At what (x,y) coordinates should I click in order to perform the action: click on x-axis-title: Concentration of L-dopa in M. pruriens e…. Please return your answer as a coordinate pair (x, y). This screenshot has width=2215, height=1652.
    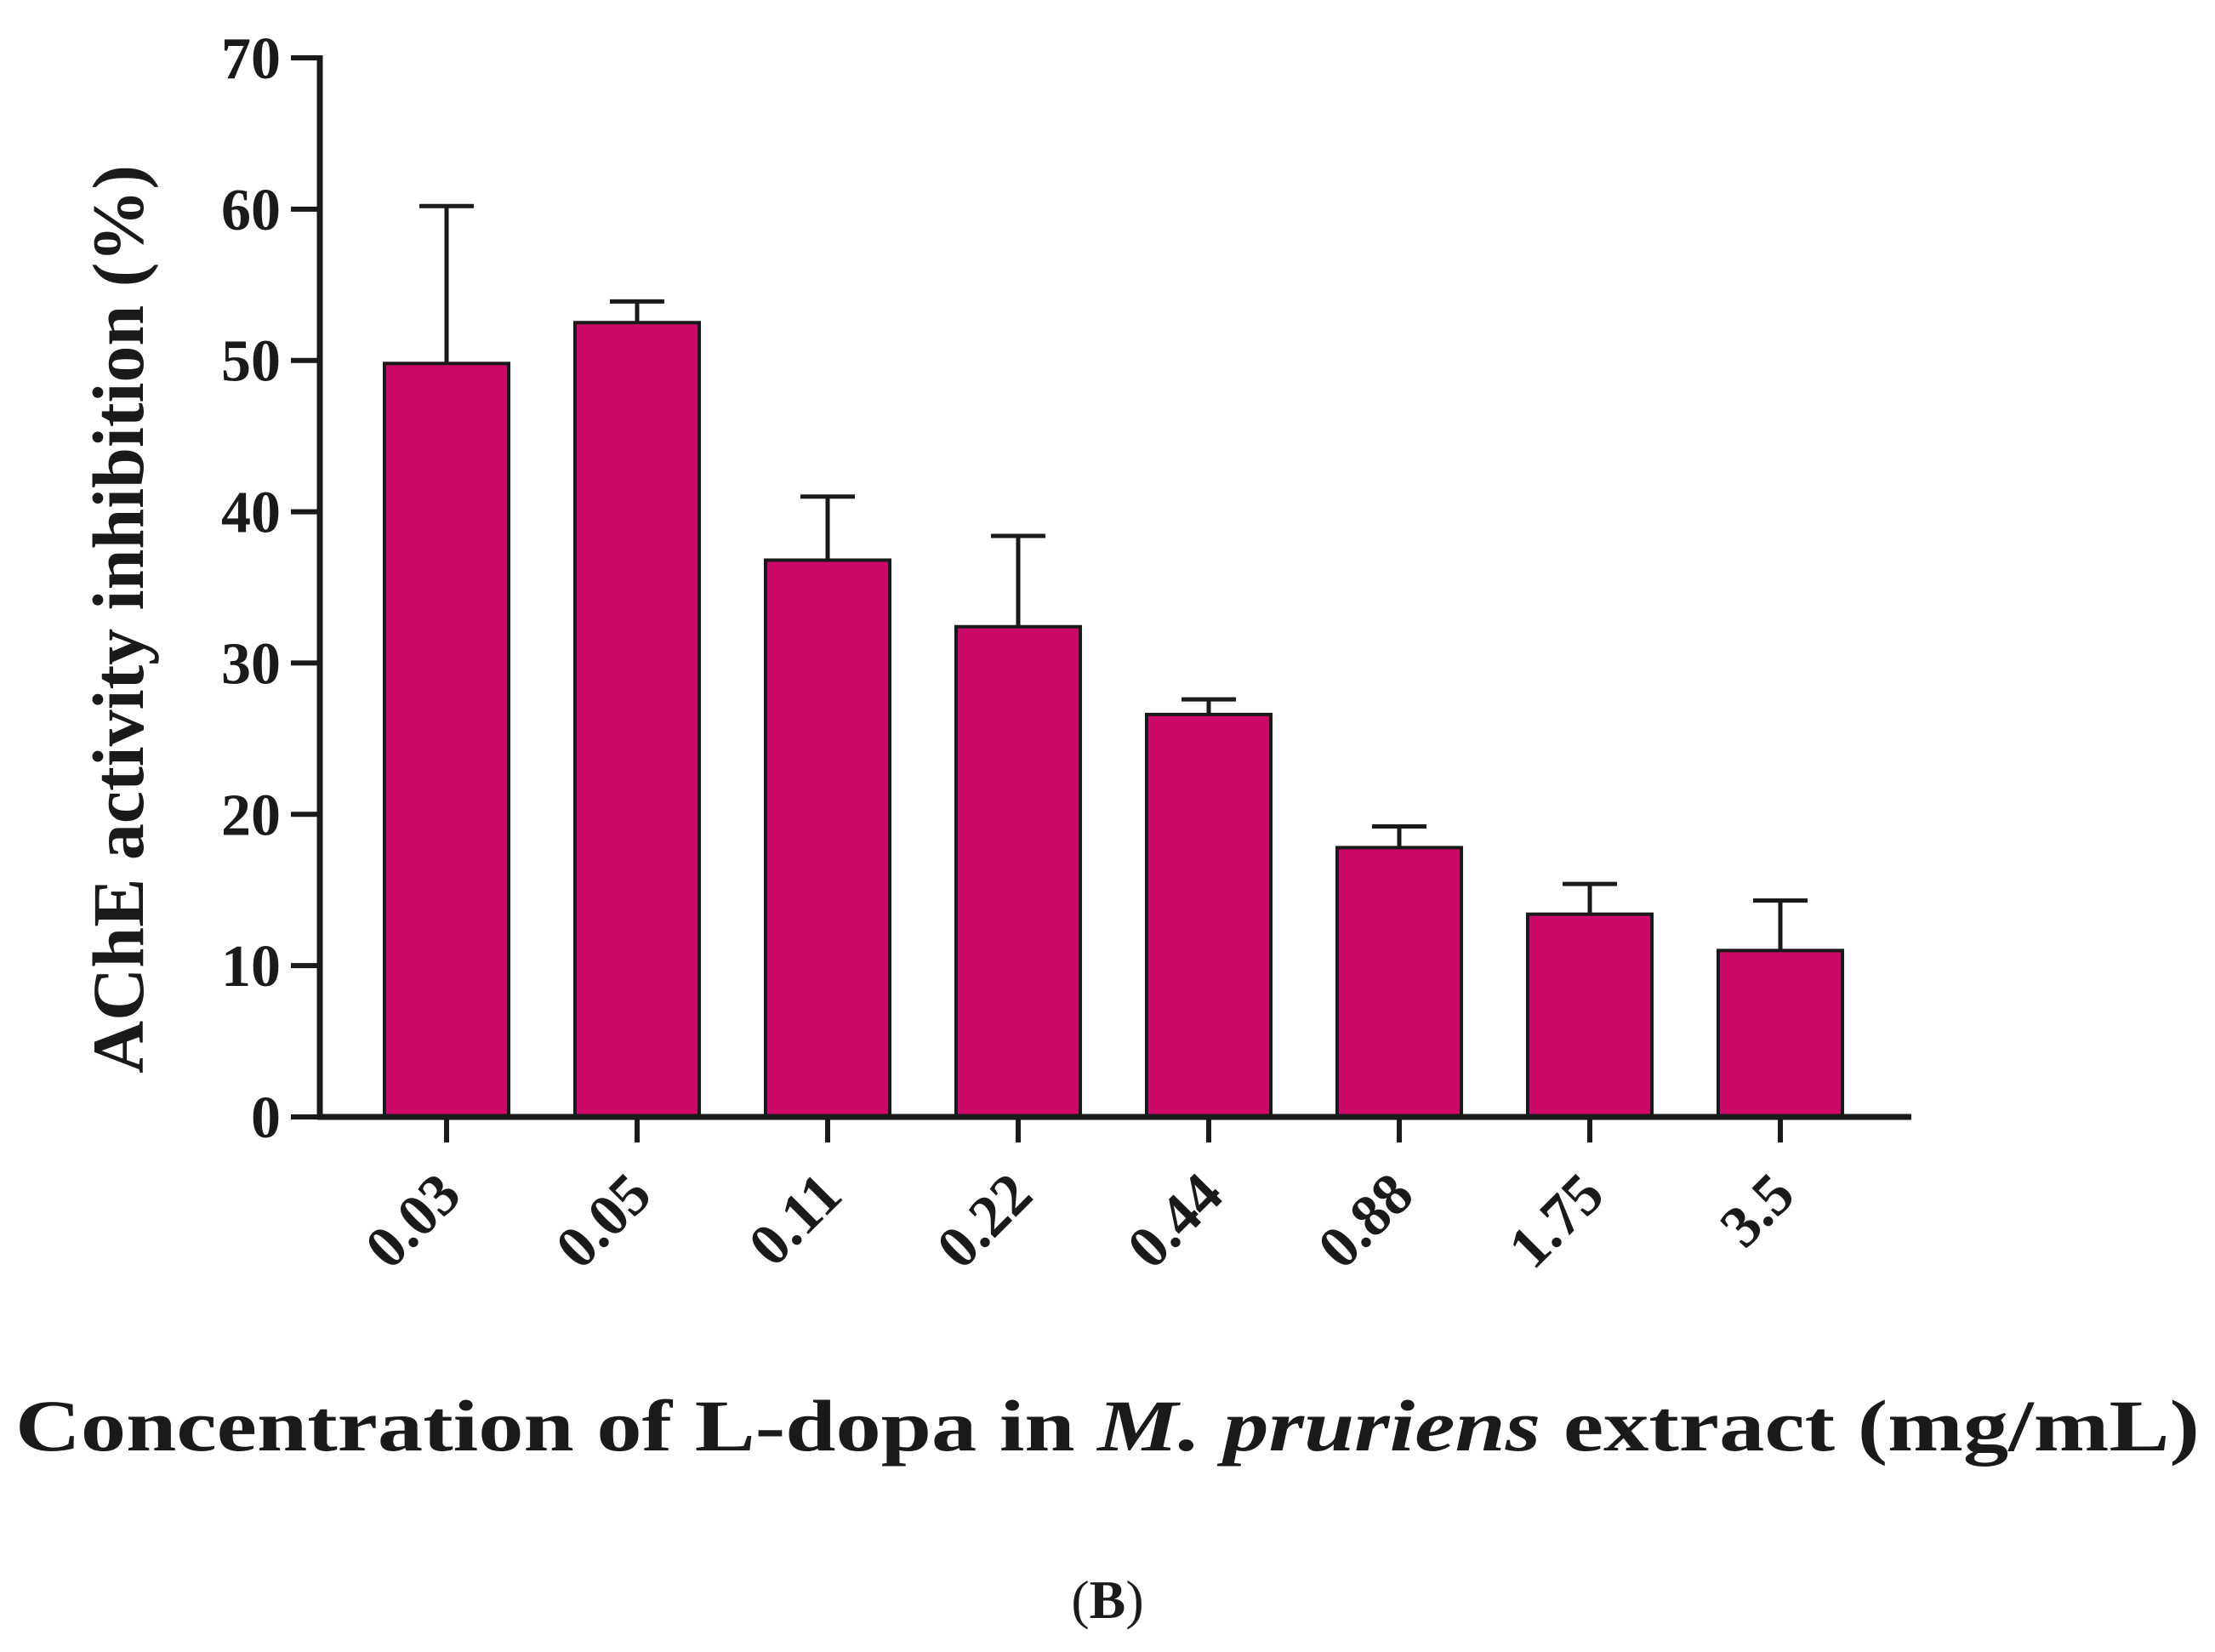
    Looking at the image, I should click on (1107, 1426).